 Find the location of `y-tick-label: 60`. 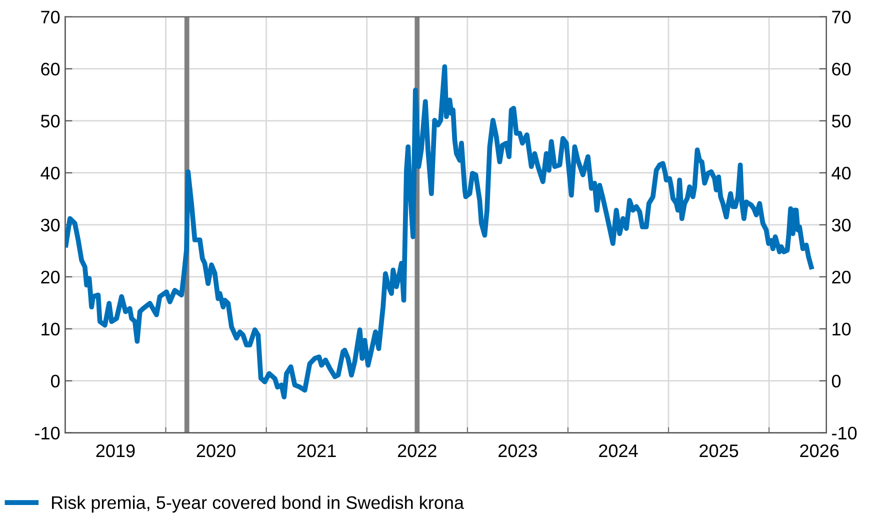

y-tick-label: 60 is located at coordinates (50, 69).